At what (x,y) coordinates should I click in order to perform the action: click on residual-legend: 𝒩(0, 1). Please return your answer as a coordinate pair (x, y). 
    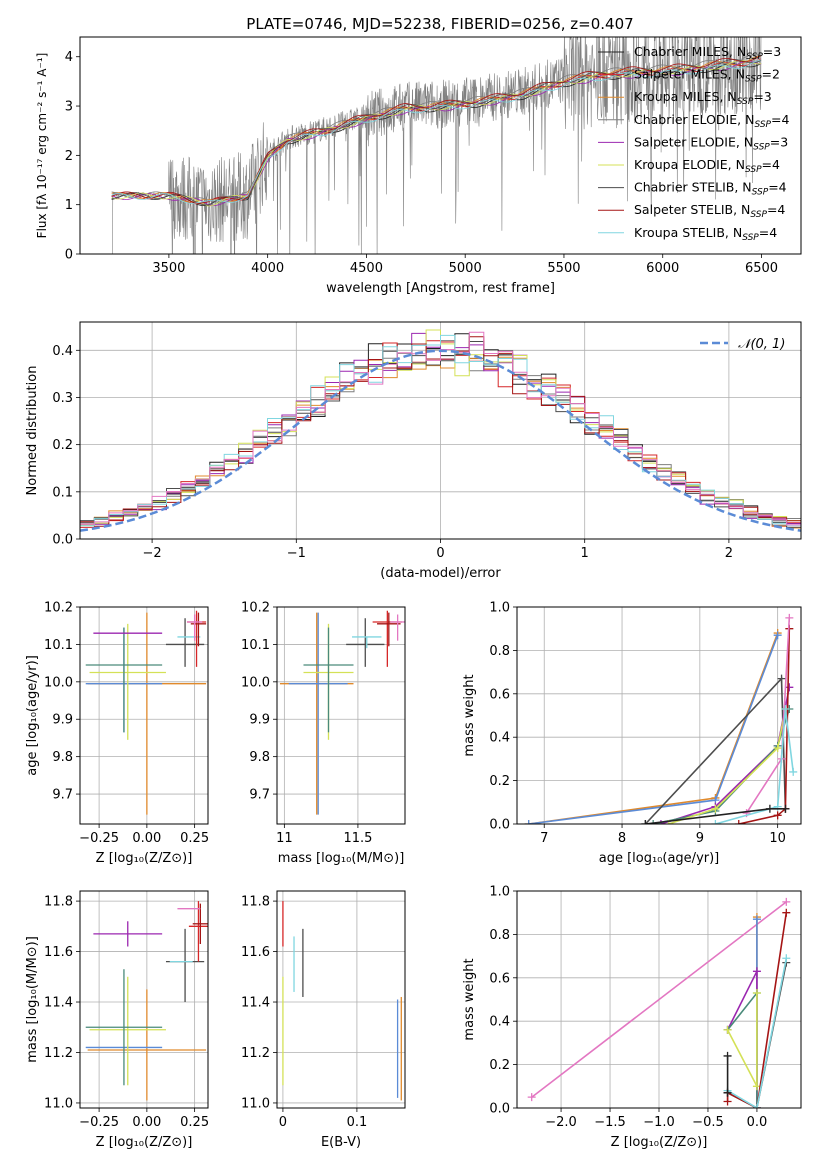
    Looking at the image, I should click on (742, 344).